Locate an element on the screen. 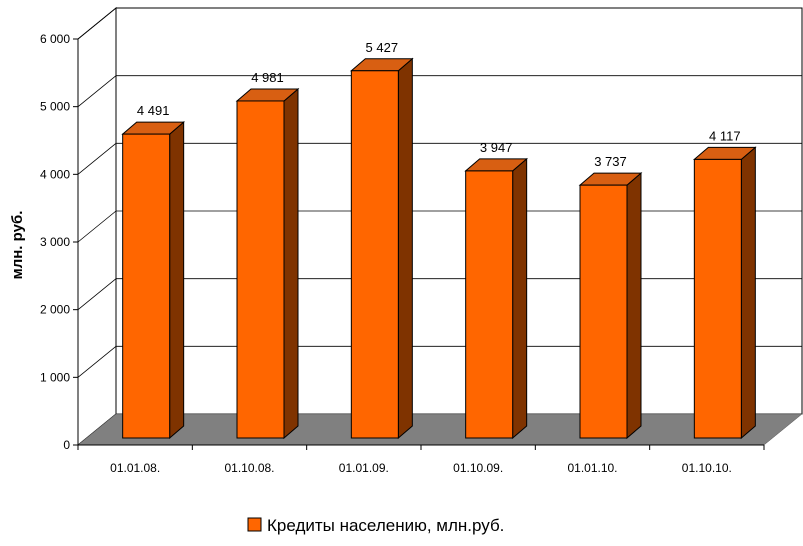 The image size is (803, 546). y-tick-label: 3 000 is located at coordinates (55, 242).